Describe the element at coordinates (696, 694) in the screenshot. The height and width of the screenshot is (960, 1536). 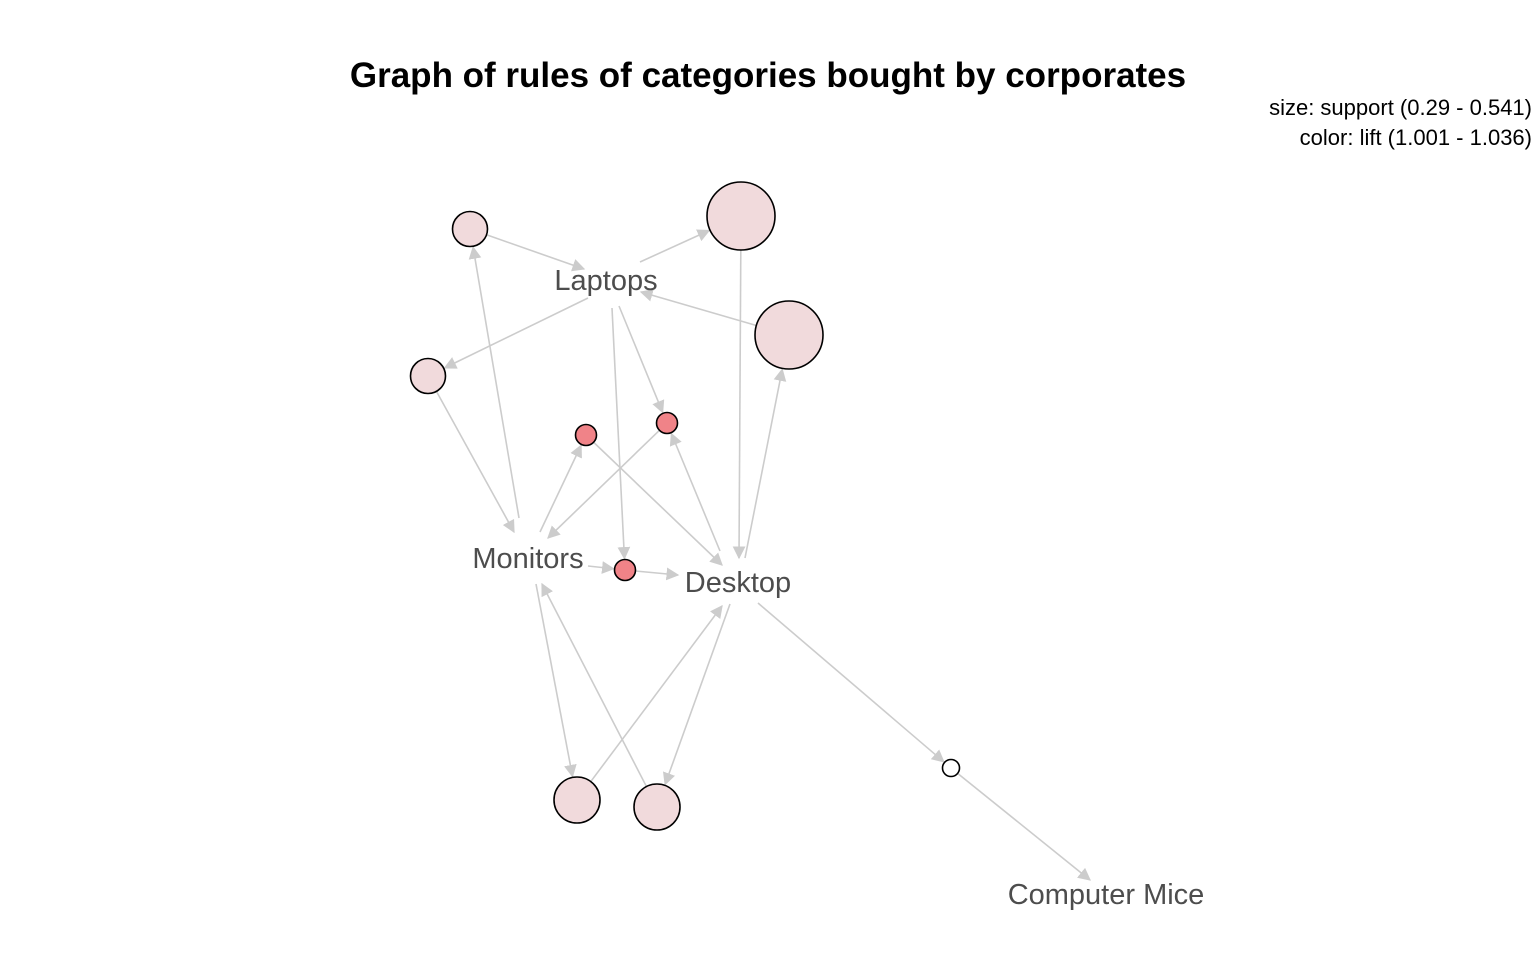
I see `edge-desktop-to-r9` at that location.